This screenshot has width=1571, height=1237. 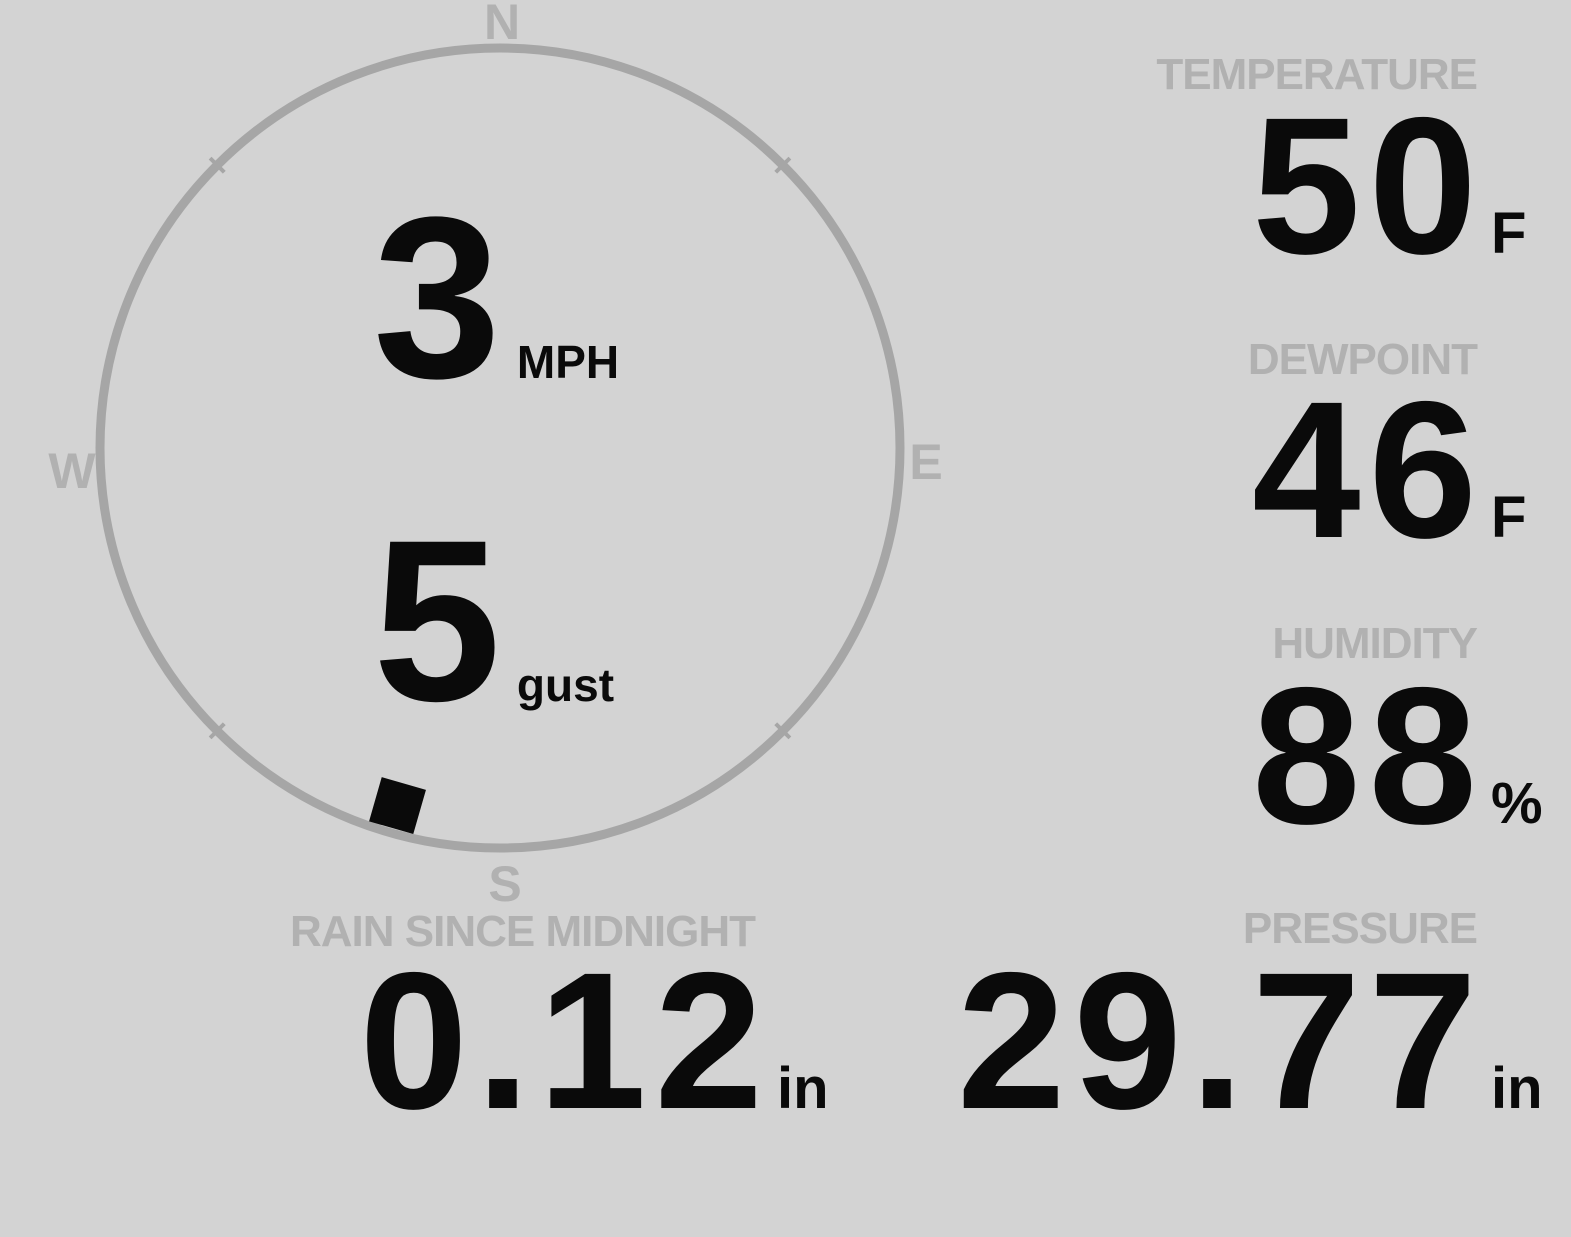 I want to click on wind-speed-value: 3, so click(x=441, y=297).